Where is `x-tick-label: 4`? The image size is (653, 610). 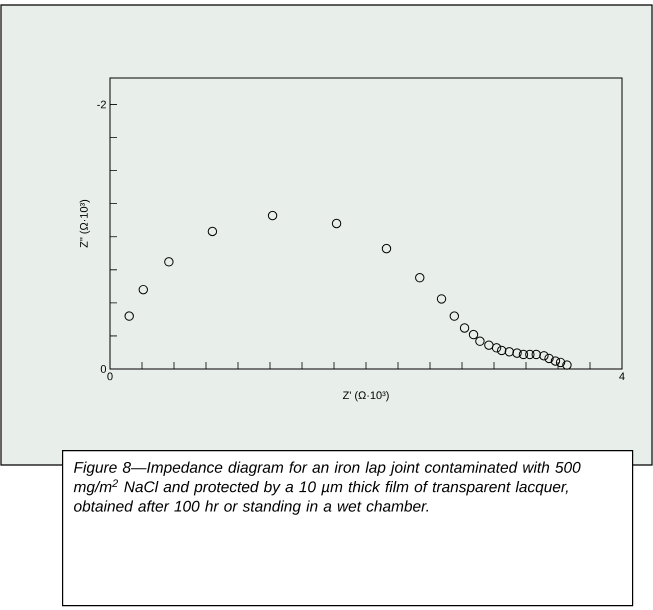 x-tick-label: 4 is located at coordinates (622, 376).